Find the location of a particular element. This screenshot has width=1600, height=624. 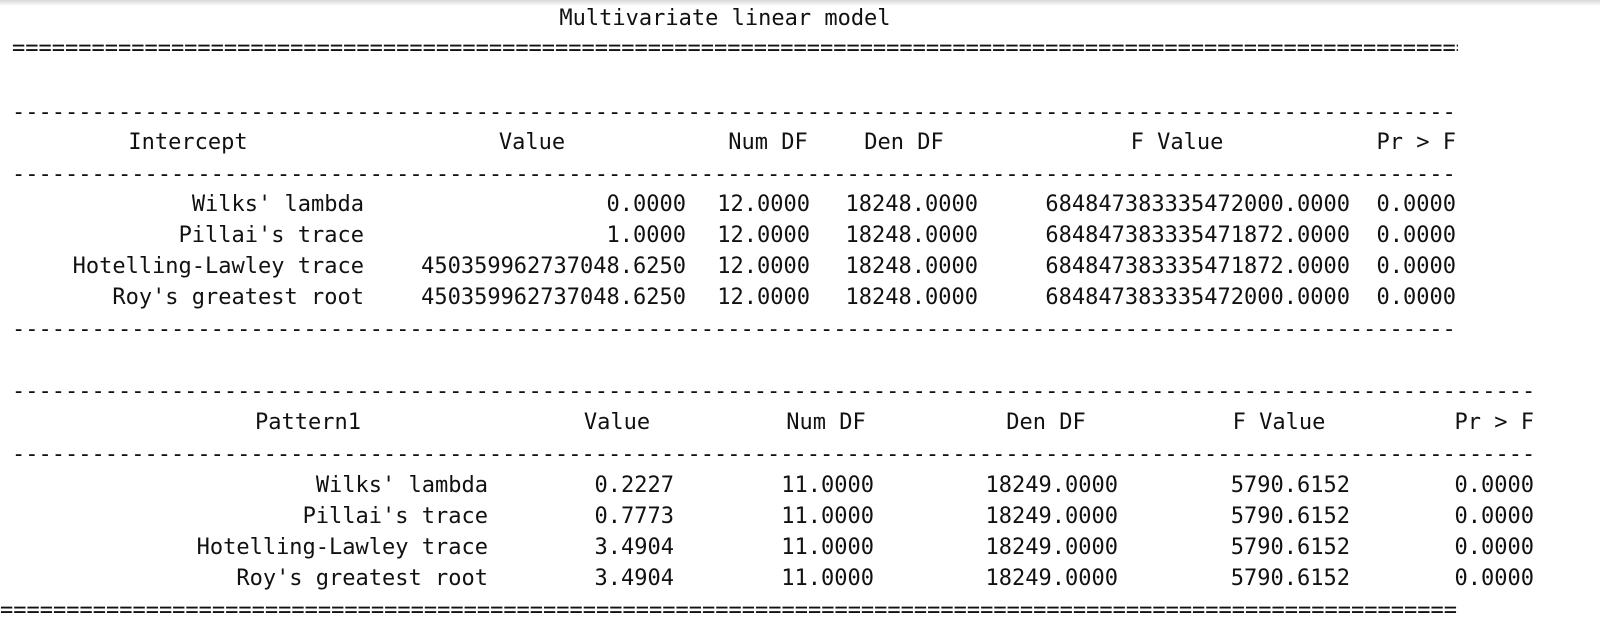

section2-row-0-numdf: 11.0000 is located at coordinates (827, 485).